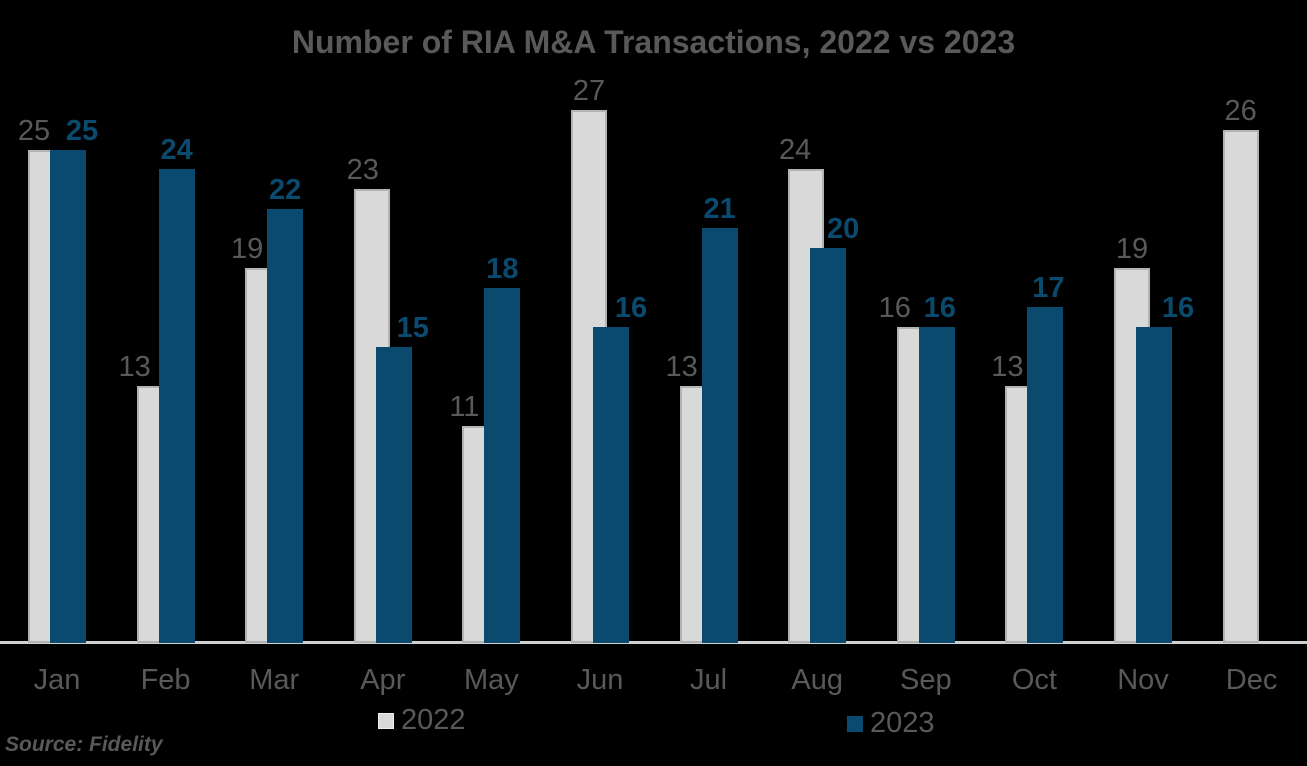 This screenshot has height=766, width=1307. What do you see at coordinates (247, 248) in the screenshot?
I see `value-label-2022-mar: 19` at bounding box center [247, 248].